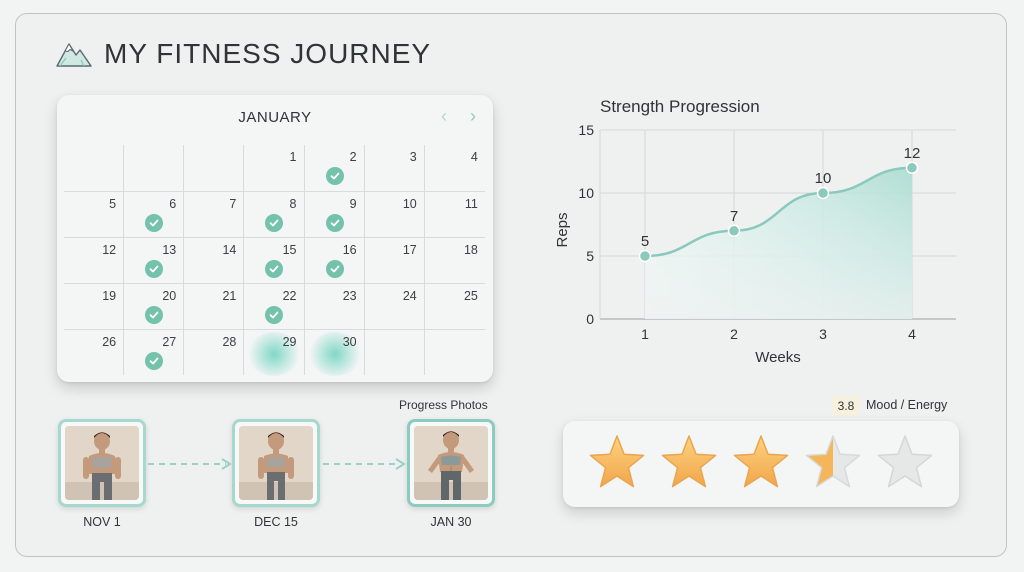 The height and width of the screenshot is (572, 1024). I want to click on data-label: 7, so click(734, 216).